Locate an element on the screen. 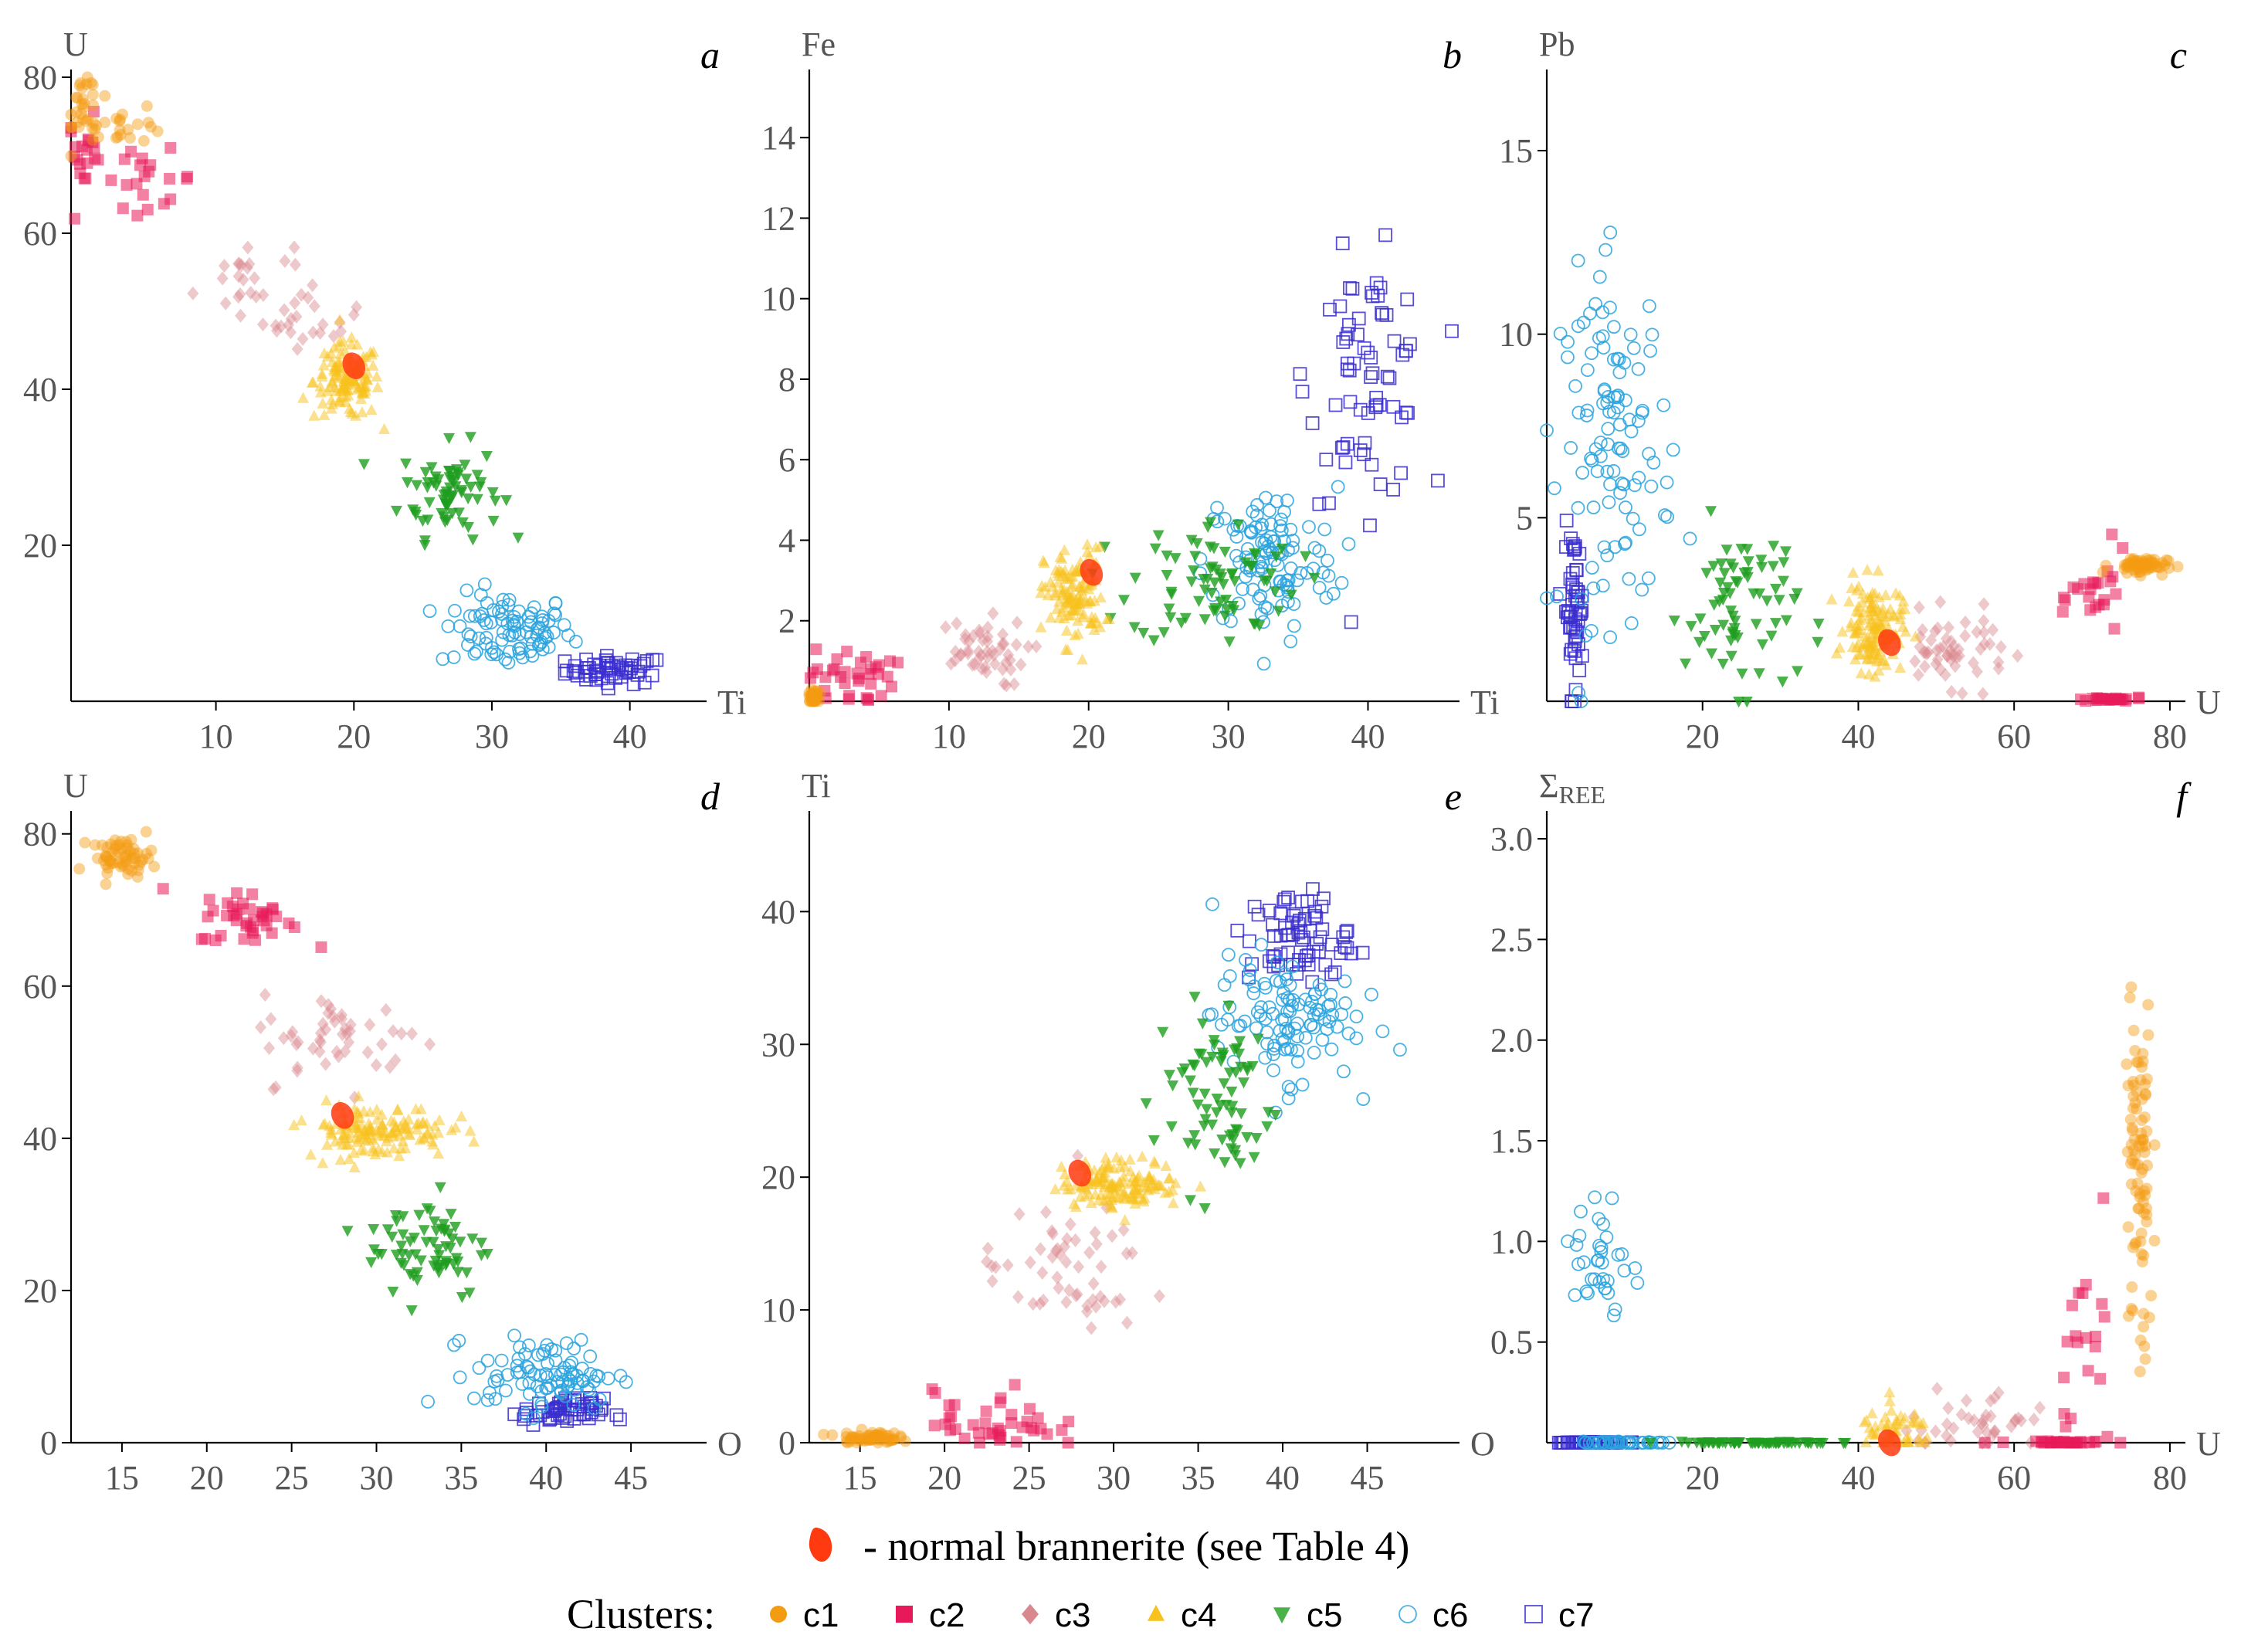  normal-brannerite-symbol is located at coordinates (820, 1544).